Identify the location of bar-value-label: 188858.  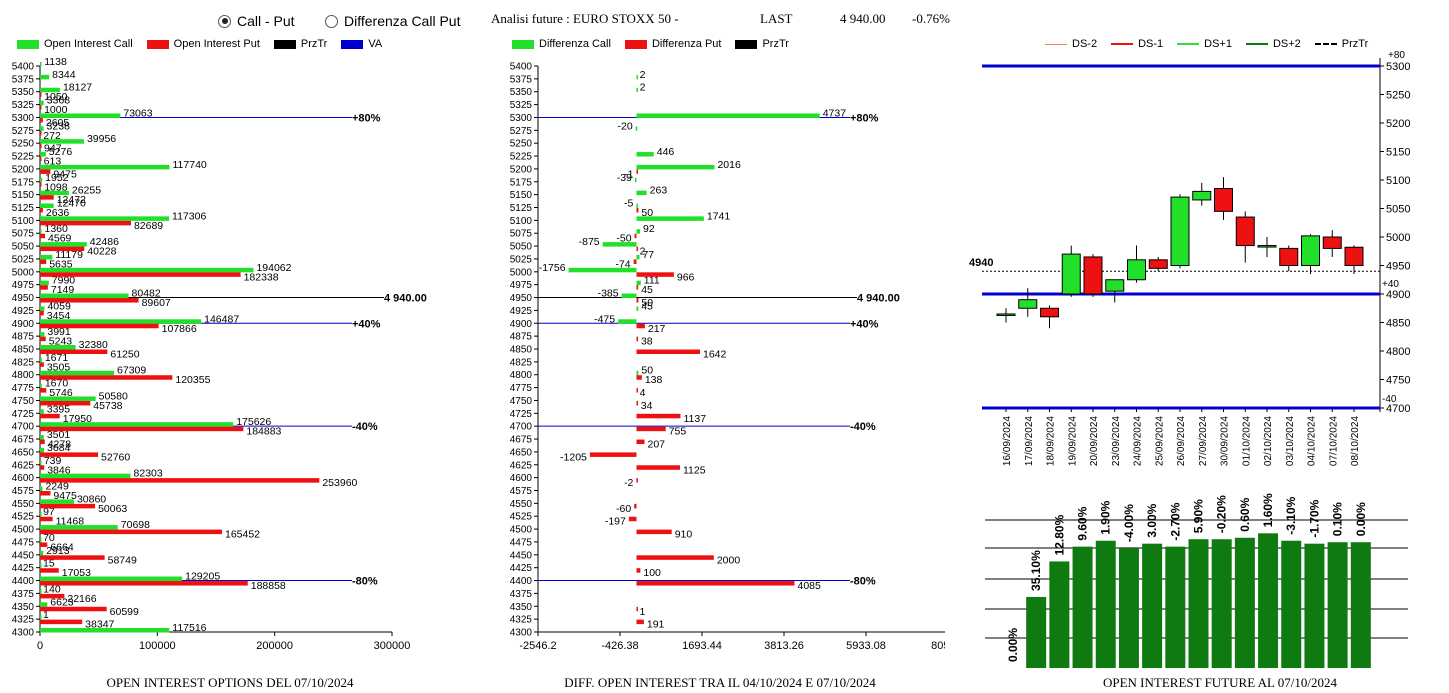
(268, 586).